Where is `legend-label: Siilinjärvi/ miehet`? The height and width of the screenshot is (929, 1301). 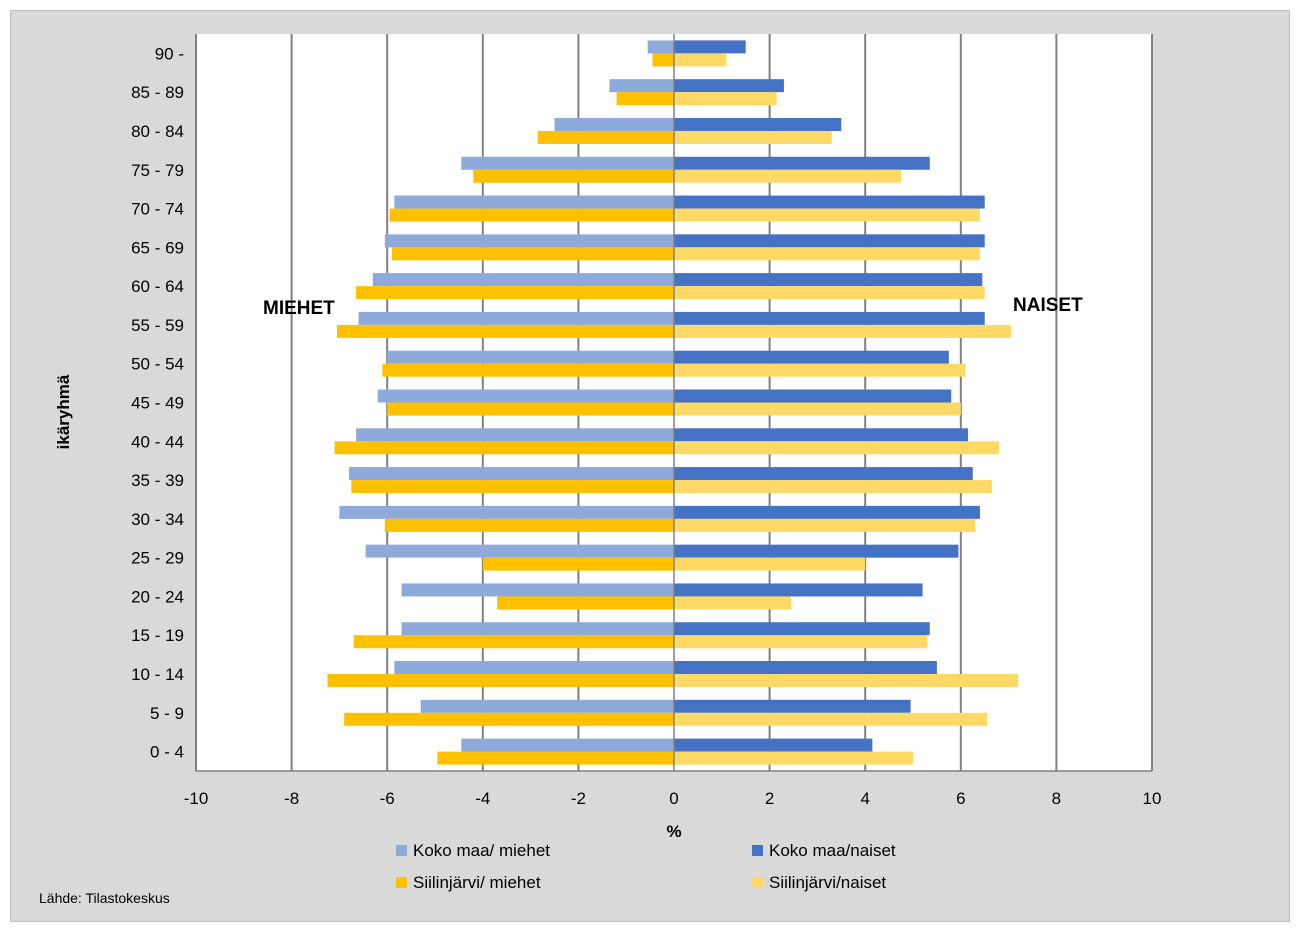 legend-label: Siilinjärvi/ miehet is located at coordinates (477, 882).